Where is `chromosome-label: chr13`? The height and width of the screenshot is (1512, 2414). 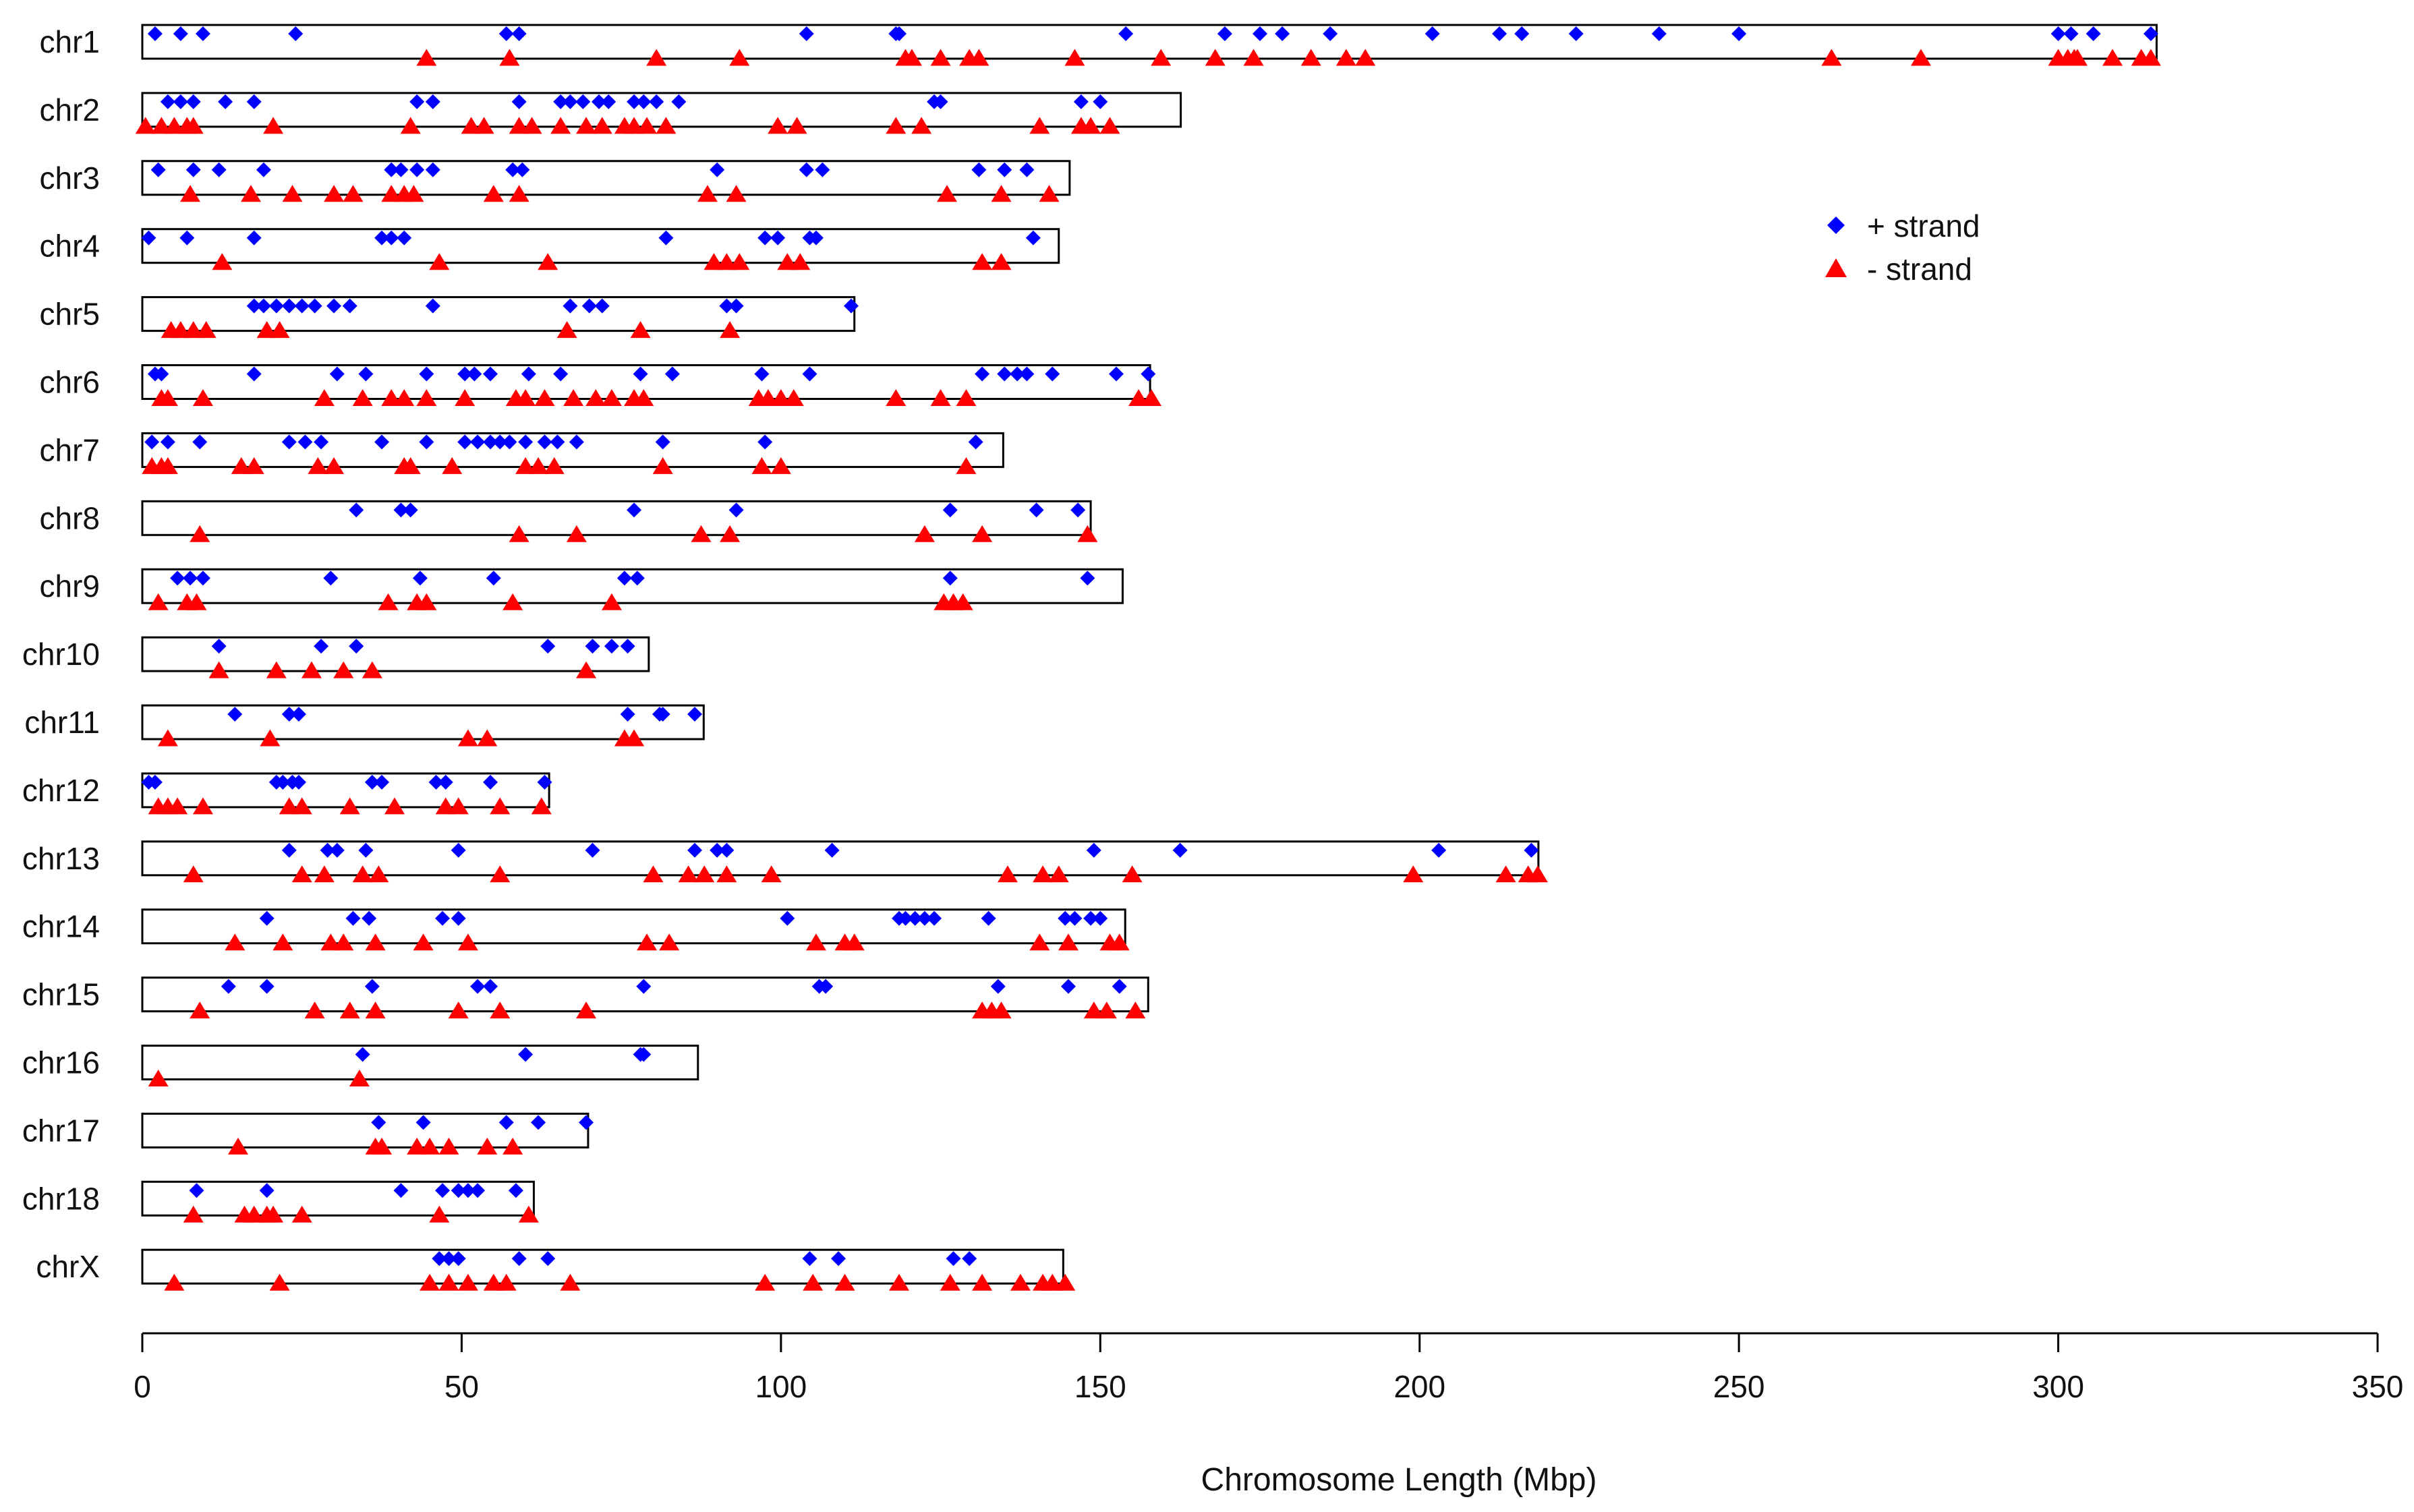
chromosome-label: chr13 is located at coordinates (61, 858).